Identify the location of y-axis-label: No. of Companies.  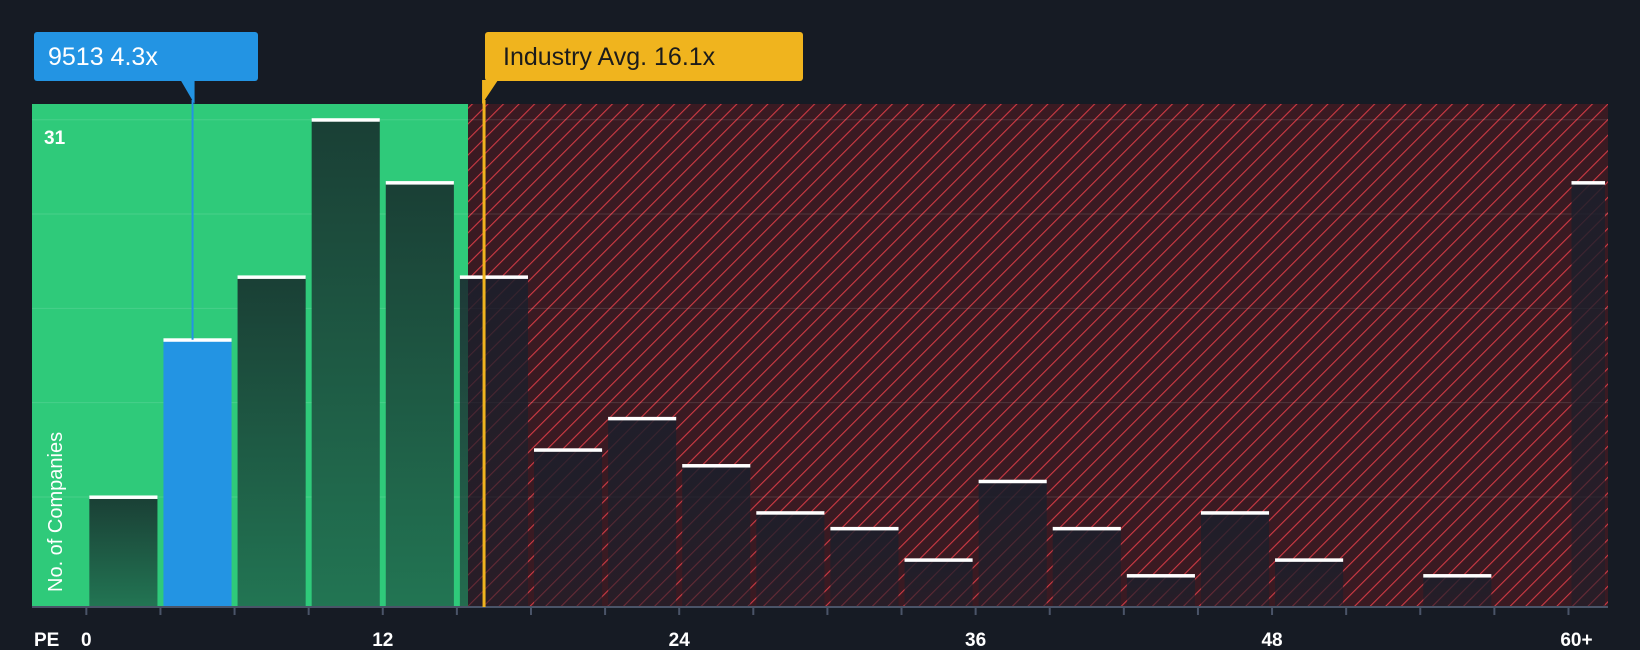
(56, 512).